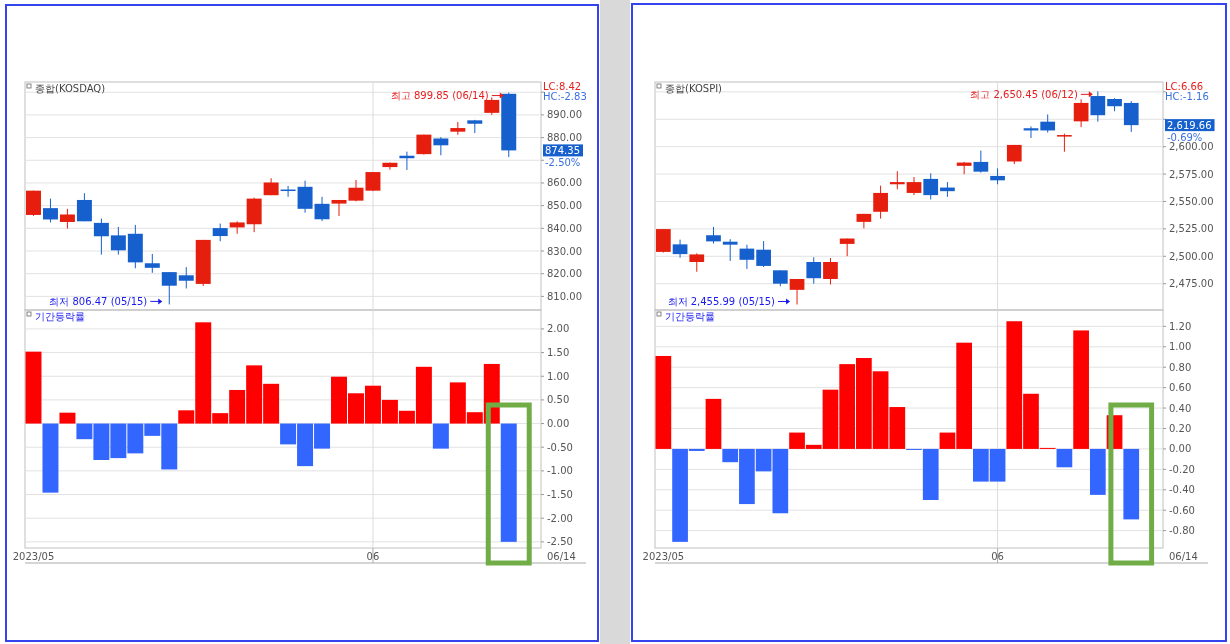 Image resolution: width=1230 pixels, height=644 pixels. What do you see at coordinates (1191, 229) in the screenshot?
I see `y-tick-label: 2,525.00` at bounding box center [1191, 229].